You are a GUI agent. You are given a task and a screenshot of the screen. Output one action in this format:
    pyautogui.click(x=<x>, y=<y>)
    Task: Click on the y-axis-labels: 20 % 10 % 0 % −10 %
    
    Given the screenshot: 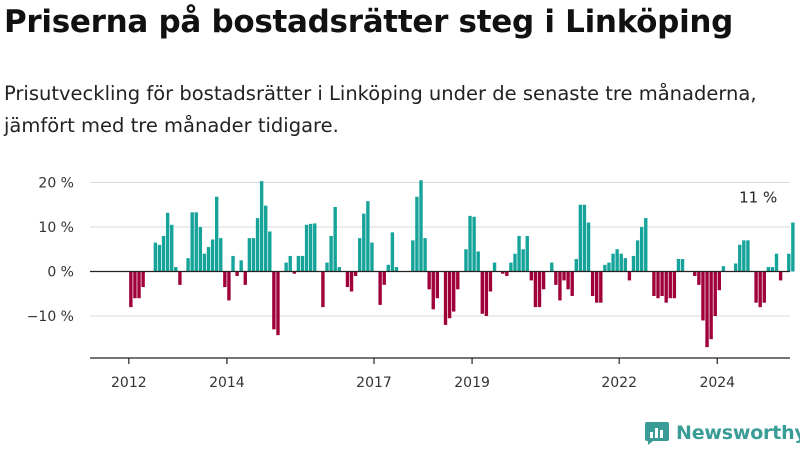 What is the action you would take?
    pyautogui.click(x=50, y=251)
    